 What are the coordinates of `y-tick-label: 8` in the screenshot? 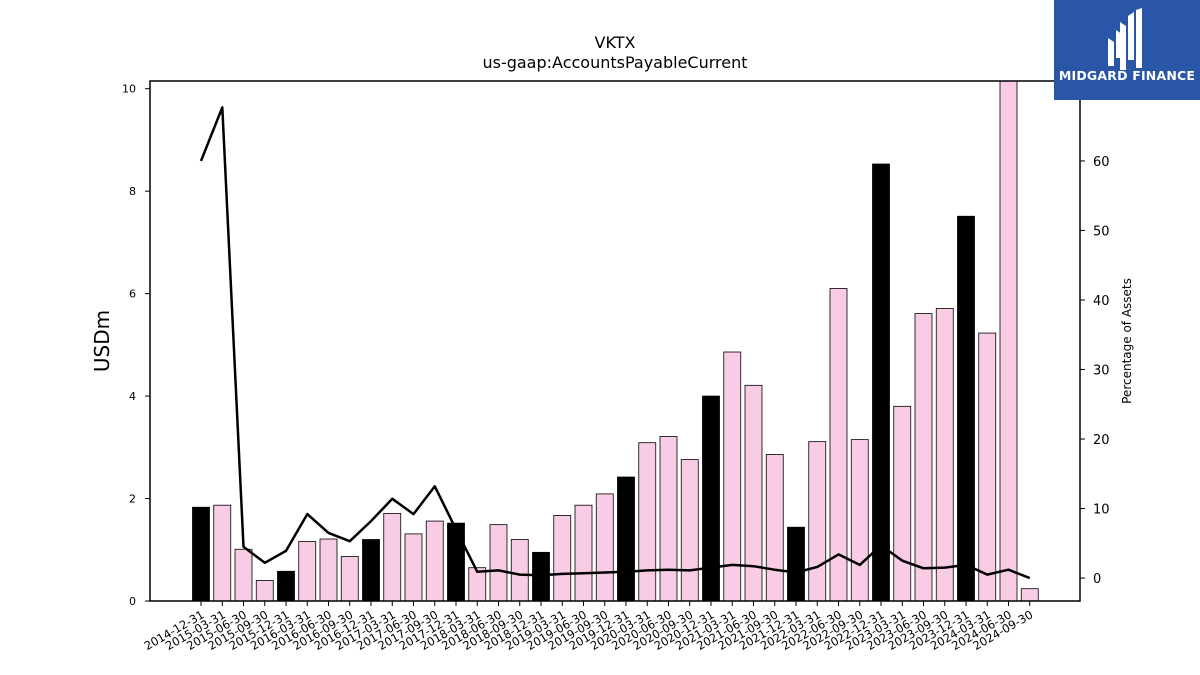 It's located at (132, 191).